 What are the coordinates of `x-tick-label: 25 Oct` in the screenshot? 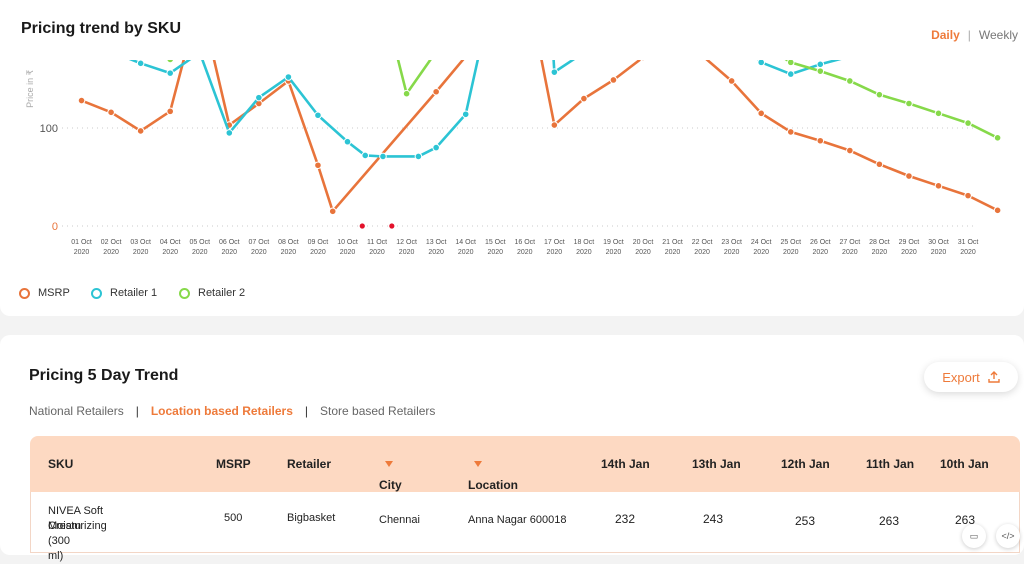 It's located at (790, 242).